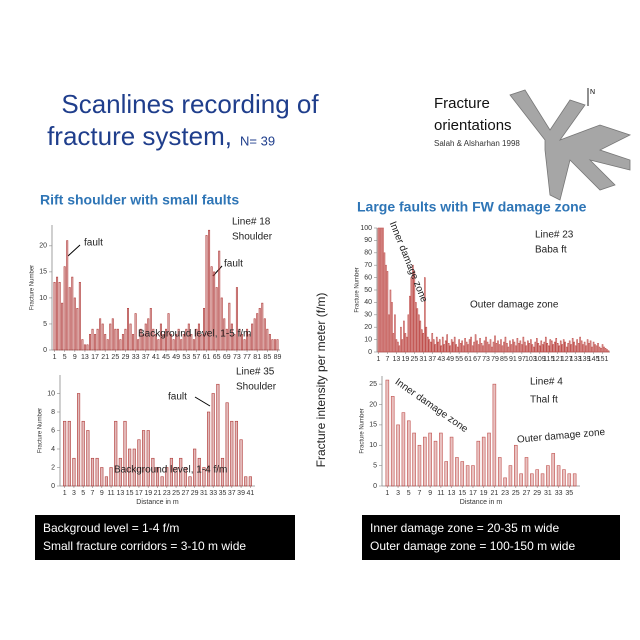 Image resolution: width=640 pixels, height=640 pixels. What do you see at coordinates (473, 125) in the screenshot?
I see `rose-title: orientations` at bounding box center [473, 125].